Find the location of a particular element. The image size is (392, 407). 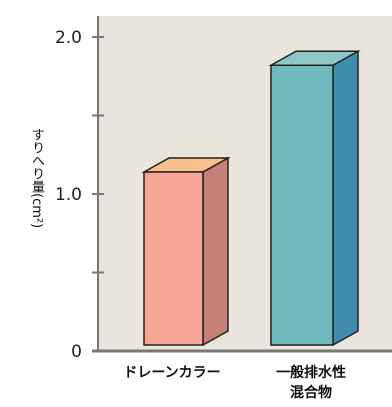

y-ticks: 0 1.0 2.0 is located at coordinates (79, 195).